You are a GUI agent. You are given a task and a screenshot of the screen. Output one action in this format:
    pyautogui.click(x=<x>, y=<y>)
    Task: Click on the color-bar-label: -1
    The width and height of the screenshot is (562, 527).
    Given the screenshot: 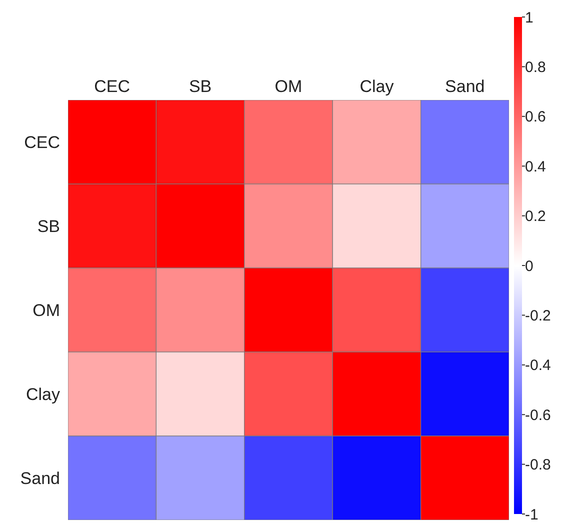 What is the action you would take?
    pyautogui.click(x=531, y=515)
    